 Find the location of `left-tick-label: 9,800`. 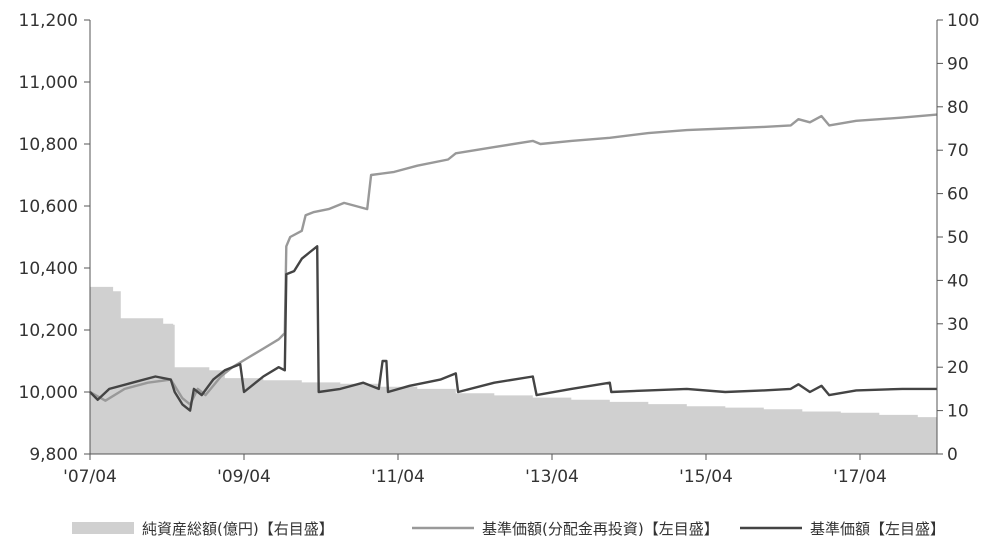

left-tick-label: 9,800 is located at coordinates (53, 455).